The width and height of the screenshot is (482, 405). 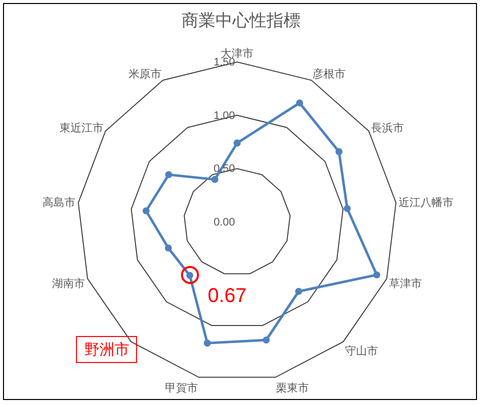 I want to click on spoke-label: 栗東市, so click(x=293, y=387).